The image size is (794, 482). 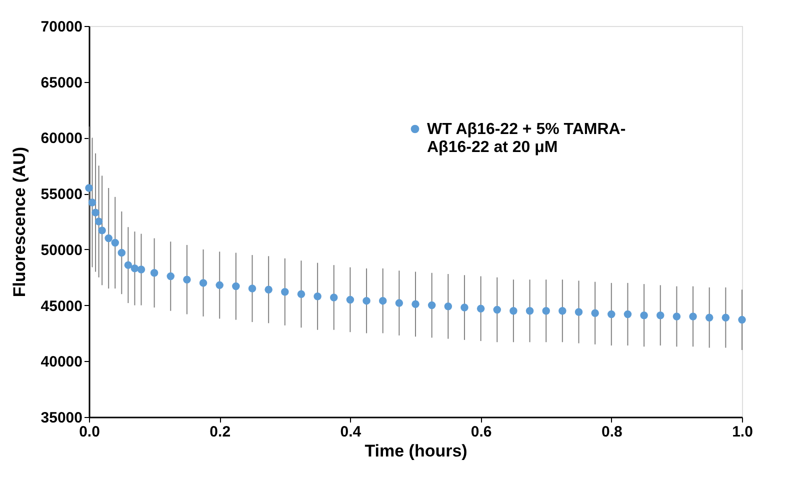 What do you see at coordinates (526, 138) in the screenshot?
I see `legend-label: WT Aβ16-22 + 5% TAMRA-Aβ16-22 at 20 μM` at bounding box center [526, 138].